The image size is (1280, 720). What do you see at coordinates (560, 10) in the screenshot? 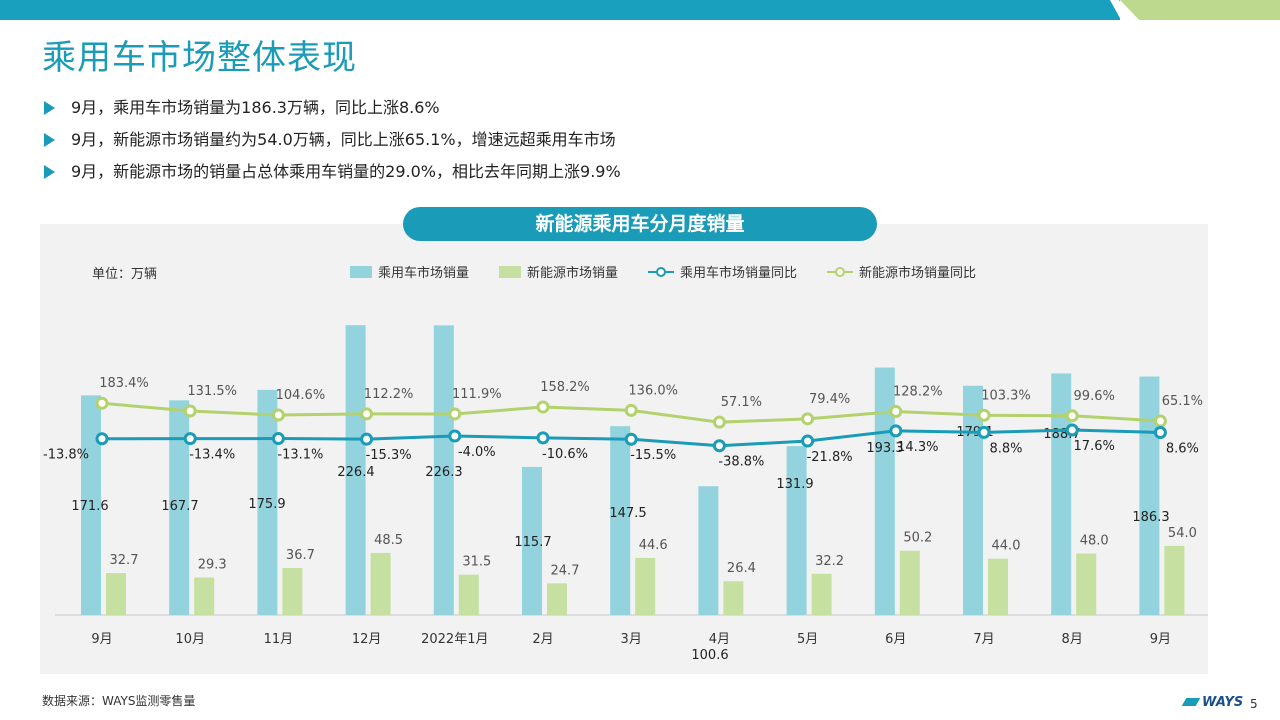
I see `top-banner-blue` at bounding box center [560, 10].